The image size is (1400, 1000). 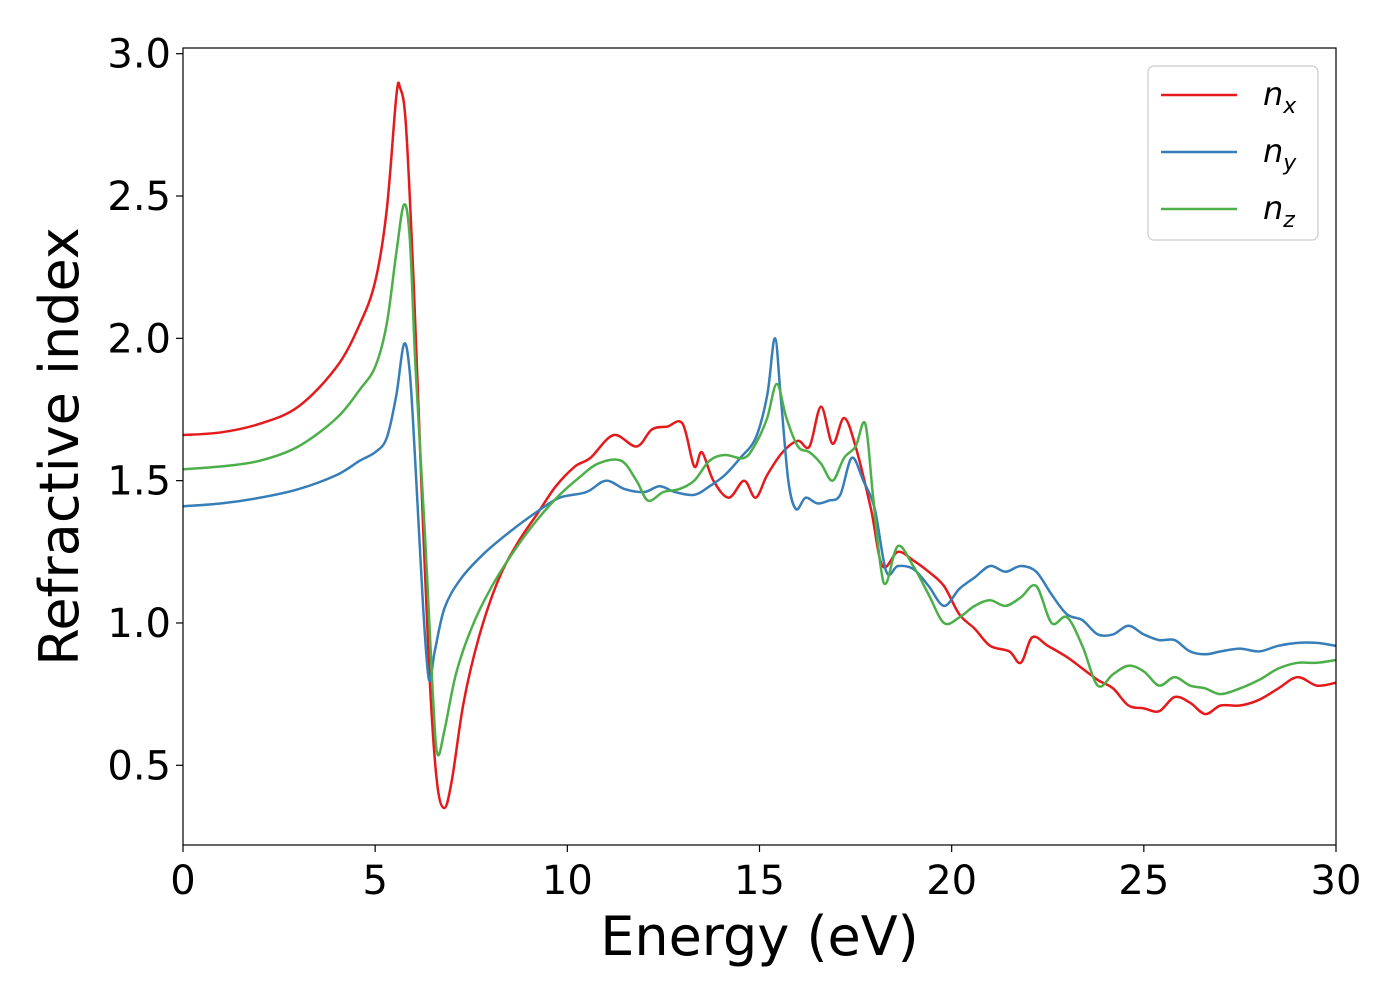 I want to click on x-tick-label: 10, so click(x=567, y=881).